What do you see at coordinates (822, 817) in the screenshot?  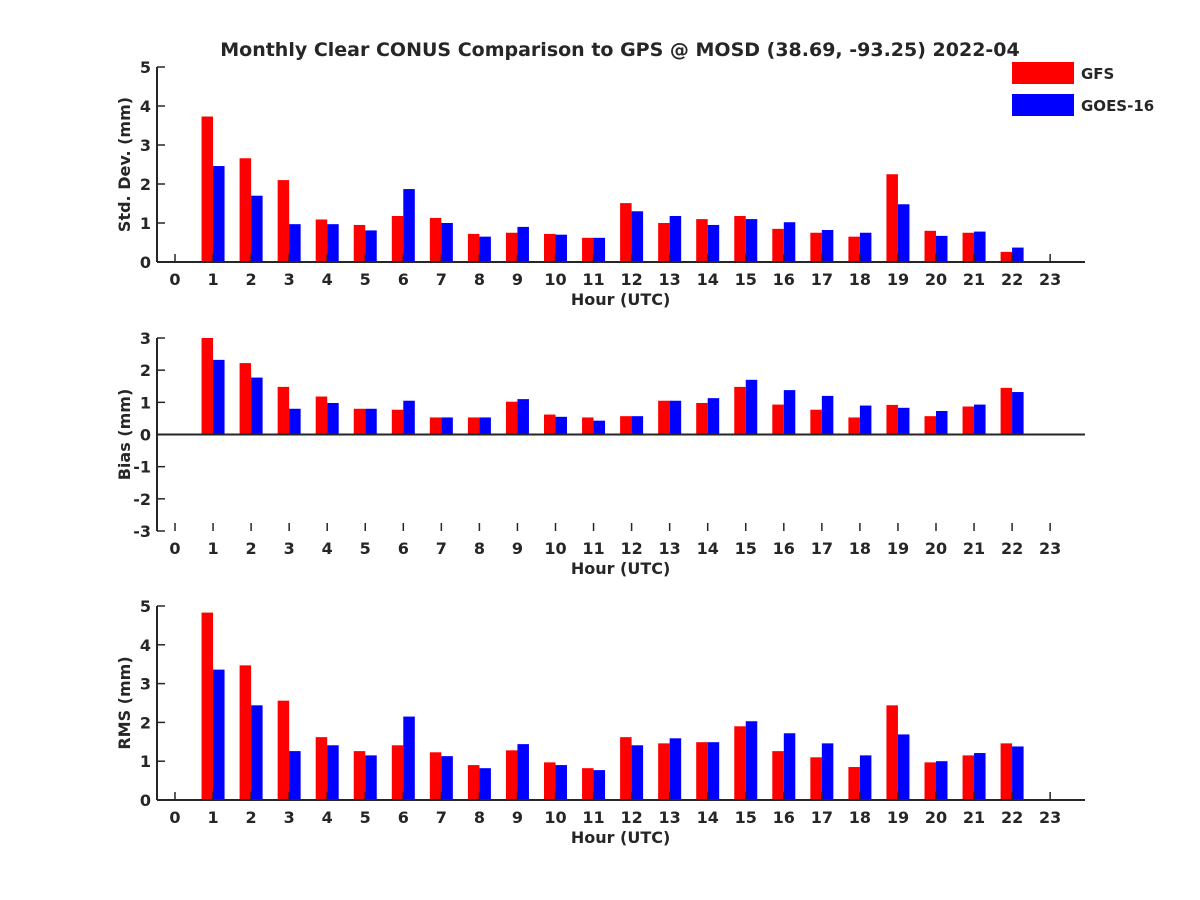 I see `x-tick-label: 17` at bounding box center [822, 817].